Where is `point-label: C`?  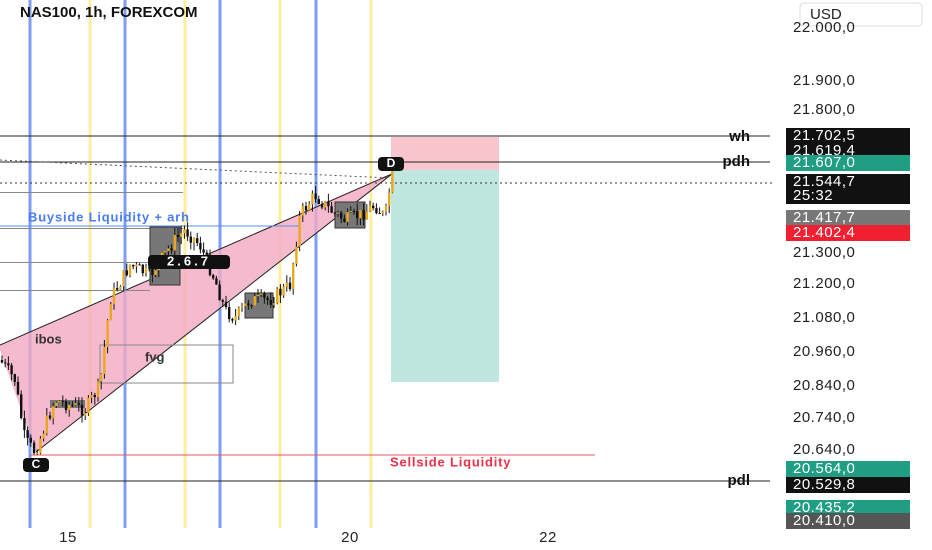 point-label: C is located at coordinates (36, 464).